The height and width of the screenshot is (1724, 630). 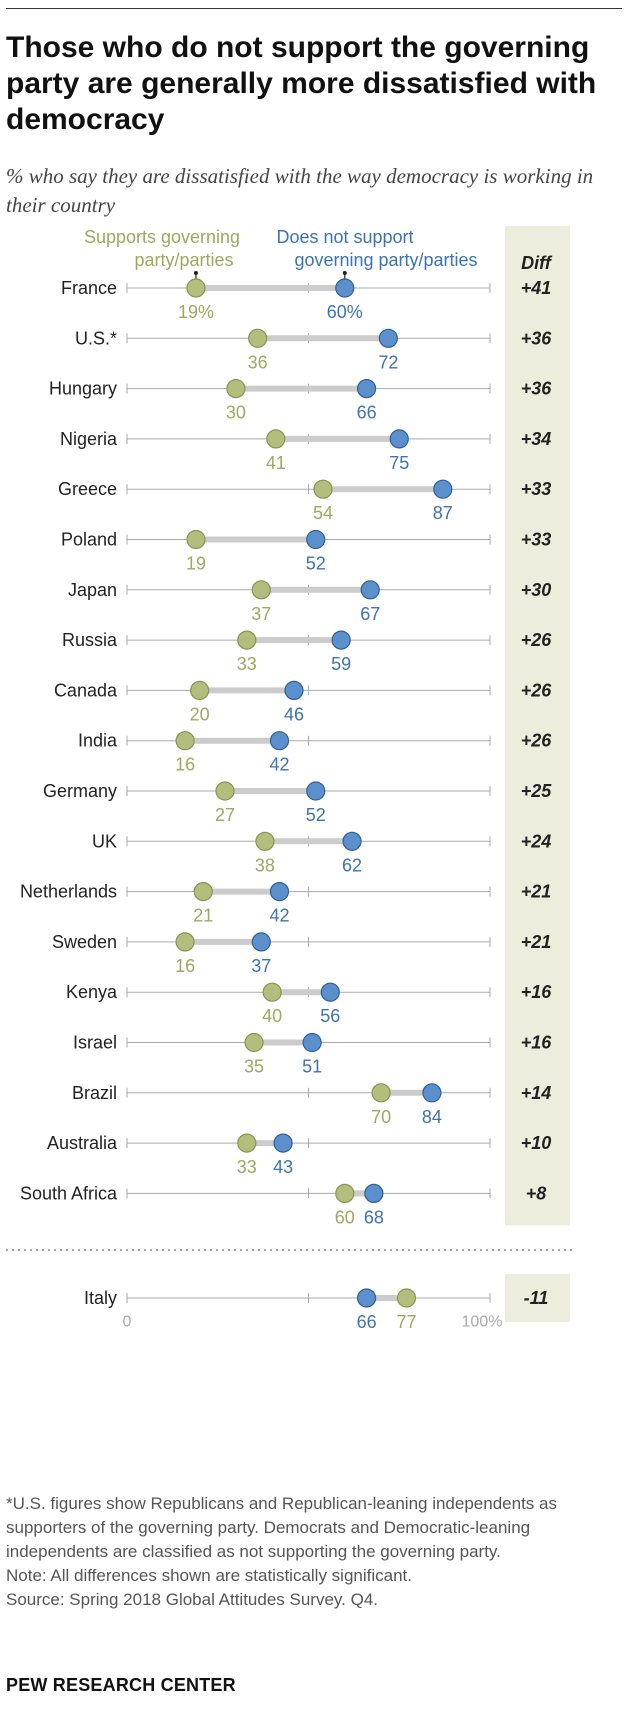 What do you see at coordinates (196, 539) in the screenshot?
I see `row-6-supports-dot` at bounding box center [196, 539].